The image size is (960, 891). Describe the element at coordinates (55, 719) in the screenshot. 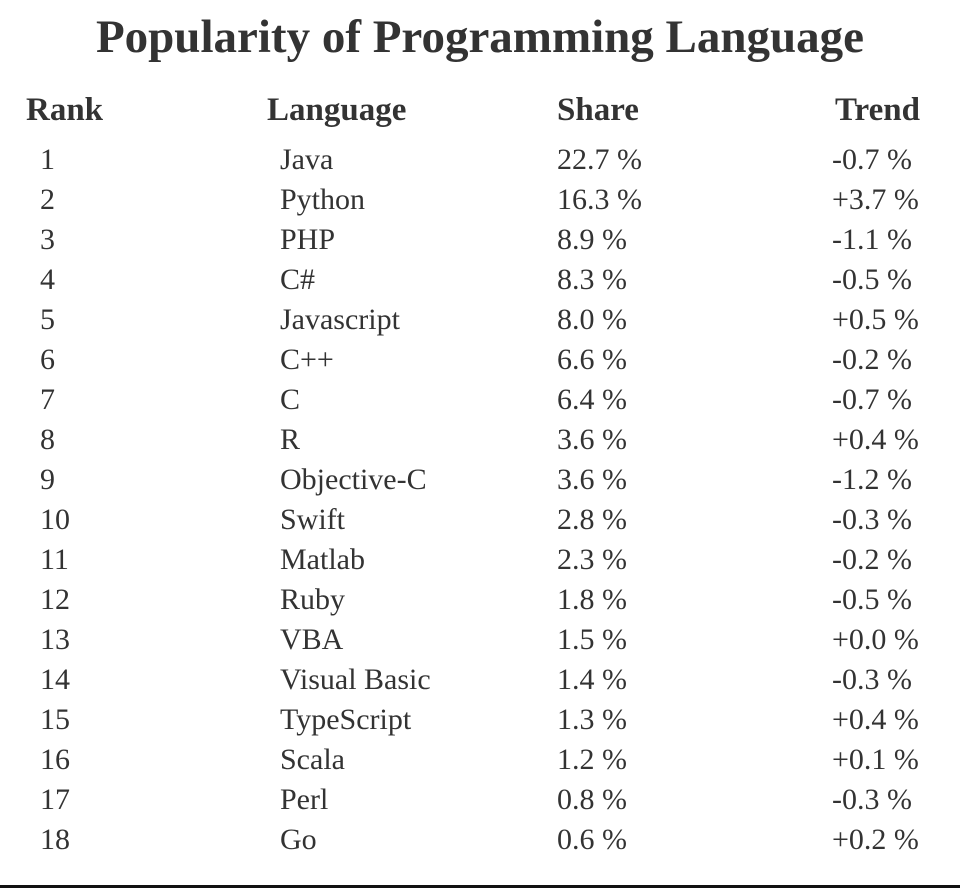

I see `cell-rank: 15` at that location.